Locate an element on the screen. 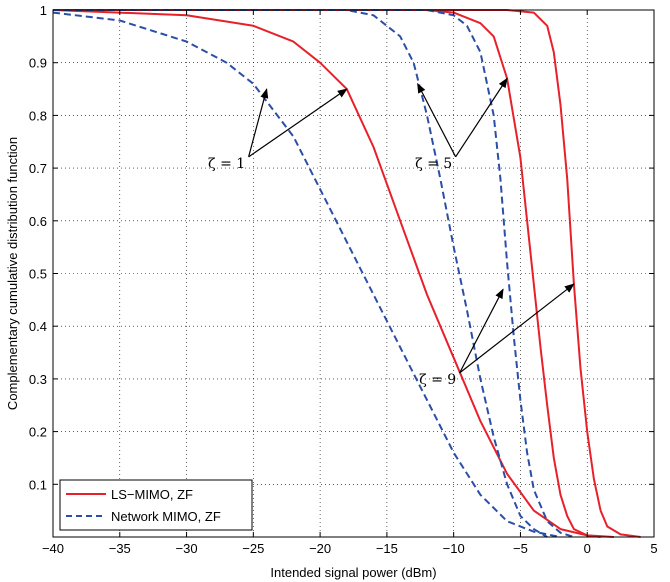  x-tick-label: −40 is located at coordinates (53, 548).